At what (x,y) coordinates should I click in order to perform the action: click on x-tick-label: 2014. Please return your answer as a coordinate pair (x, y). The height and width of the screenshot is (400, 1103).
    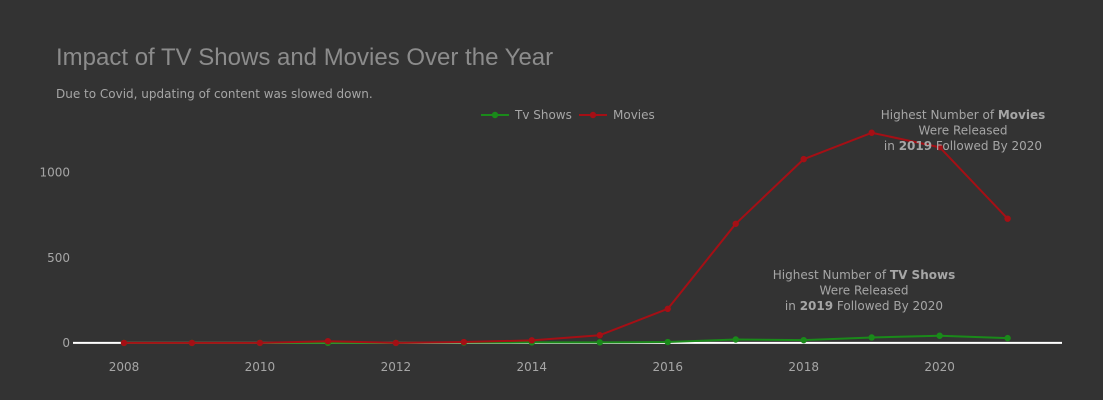
    Looking at the image, I should click on (532, 367).